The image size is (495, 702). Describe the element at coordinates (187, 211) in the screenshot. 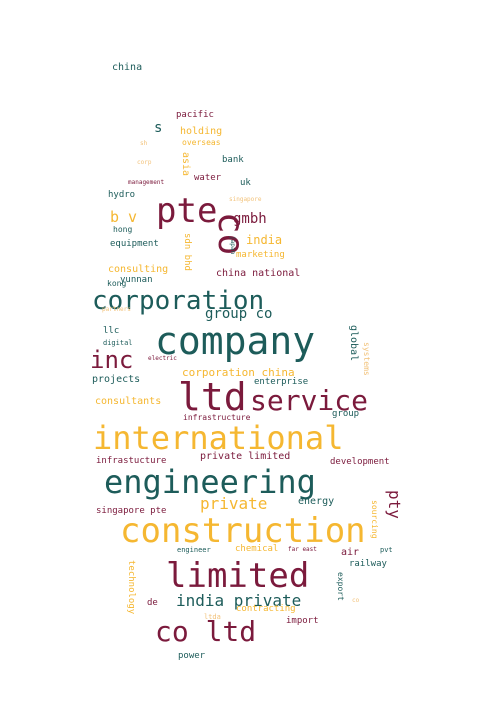

I see `word: pte` at that location.